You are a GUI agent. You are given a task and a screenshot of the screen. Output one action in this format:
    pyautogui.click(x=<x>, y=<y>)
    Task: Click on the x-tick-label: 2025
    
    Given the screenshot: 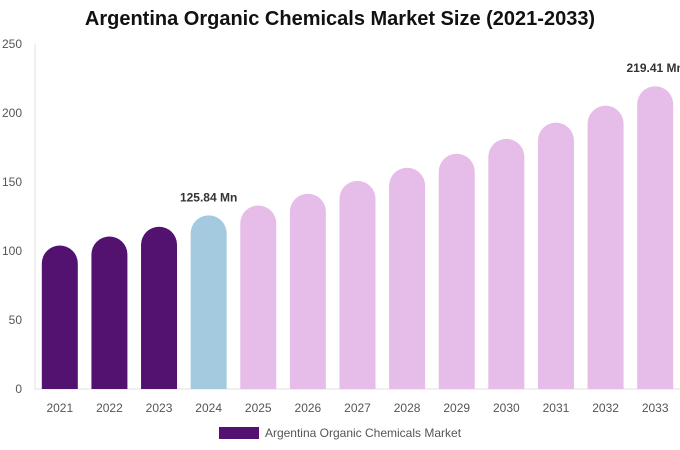 What is the action you would take?
    pyautogui.click(x=258, y=408)
    